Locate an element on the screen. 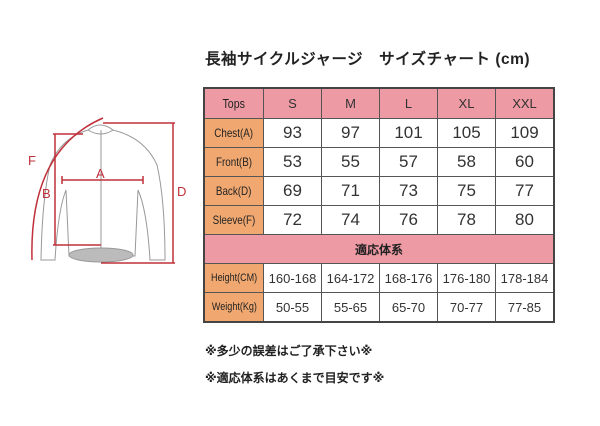 The height and width of the screenshot is (426, 600). jacket-hem is located at coordinates (101, 255).